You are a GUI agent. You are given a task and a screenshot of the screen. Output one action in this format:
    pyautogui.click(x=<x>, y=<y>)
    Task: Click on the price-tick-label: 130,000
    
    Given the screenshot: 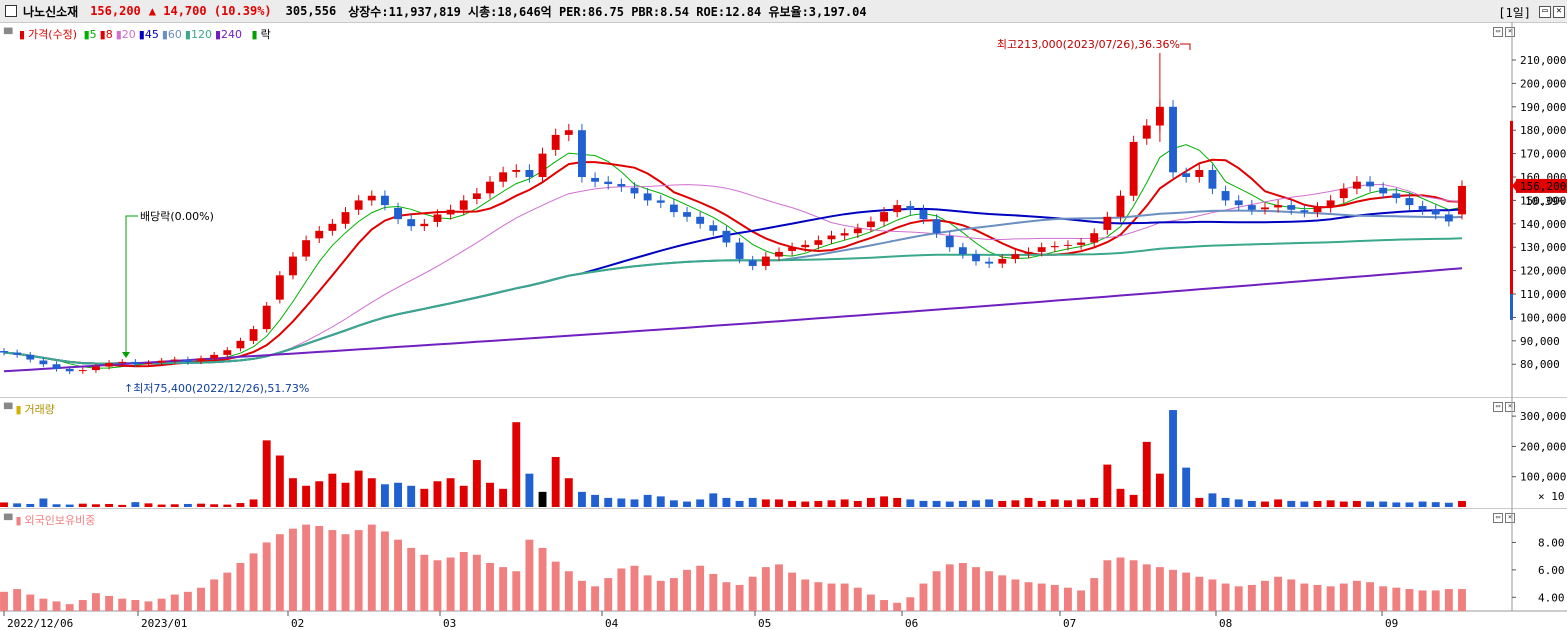 What is the action you would take?
    pyautogui.click(x=1543, y=247)
    